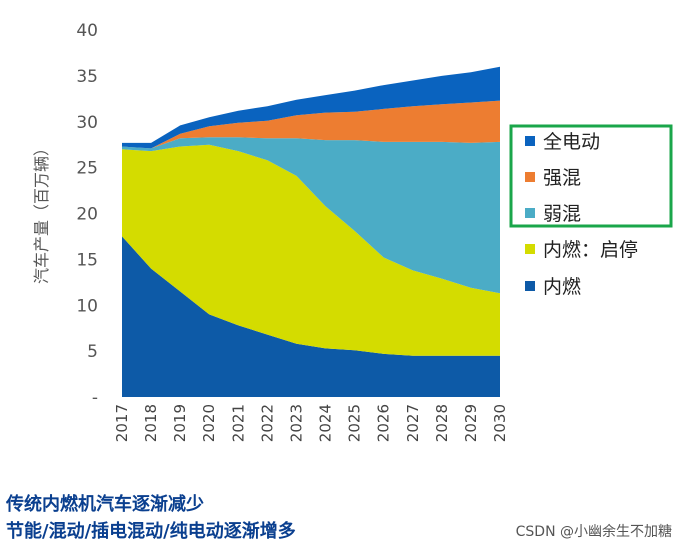 This screenshot has width=686, height=553. Describe the element at coordinates (87, 31) in the screenshot. I see `y-tick-label: 40` at that location.